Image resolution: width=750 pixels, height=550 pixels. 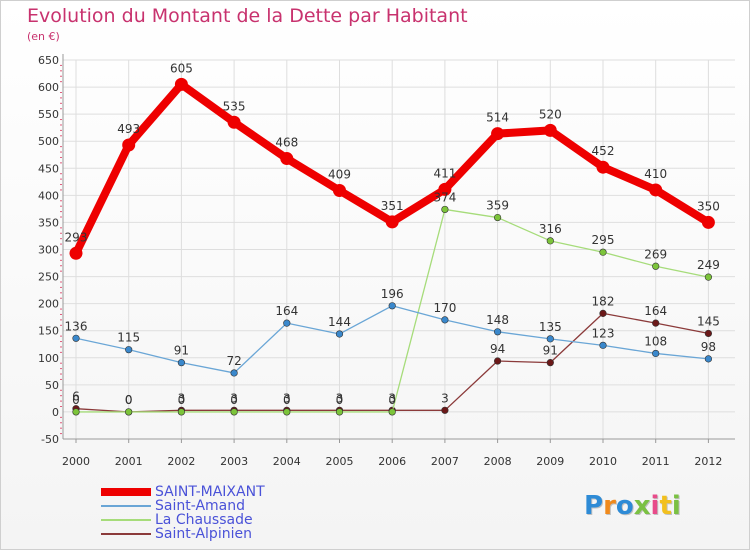 What do you see at coordinates (550, 114) in the screenshot?
I see `data-label: 520` at bounding box center [550, 114].